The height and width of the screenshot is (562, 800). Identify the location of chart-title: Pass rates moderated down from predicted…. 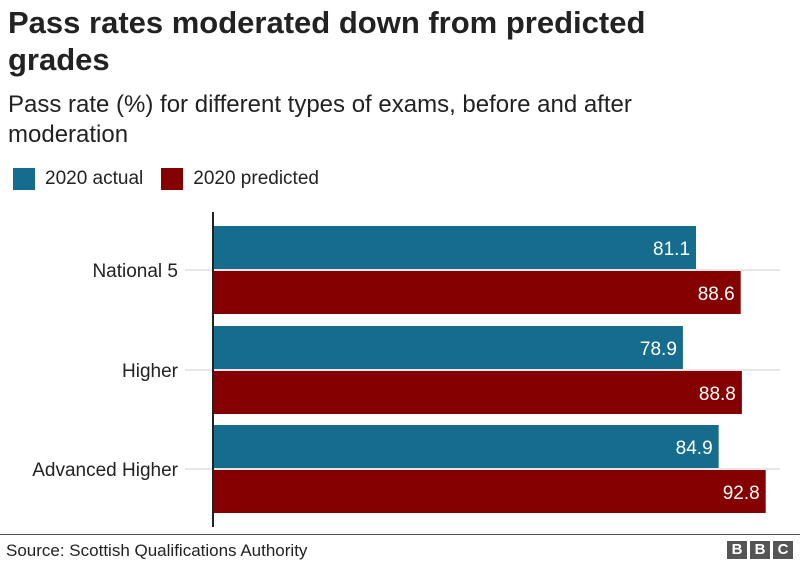
(327, 41).